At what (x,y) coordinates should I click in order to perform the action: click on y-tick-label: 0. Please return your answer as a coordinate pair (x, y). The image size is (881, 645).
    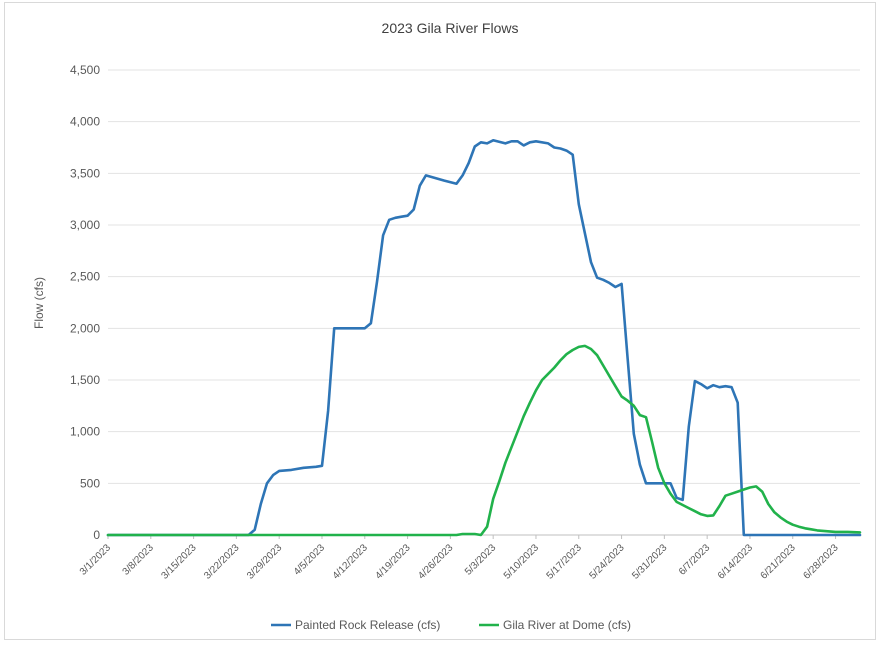
    Looking at the image, I should click on (96, 535).